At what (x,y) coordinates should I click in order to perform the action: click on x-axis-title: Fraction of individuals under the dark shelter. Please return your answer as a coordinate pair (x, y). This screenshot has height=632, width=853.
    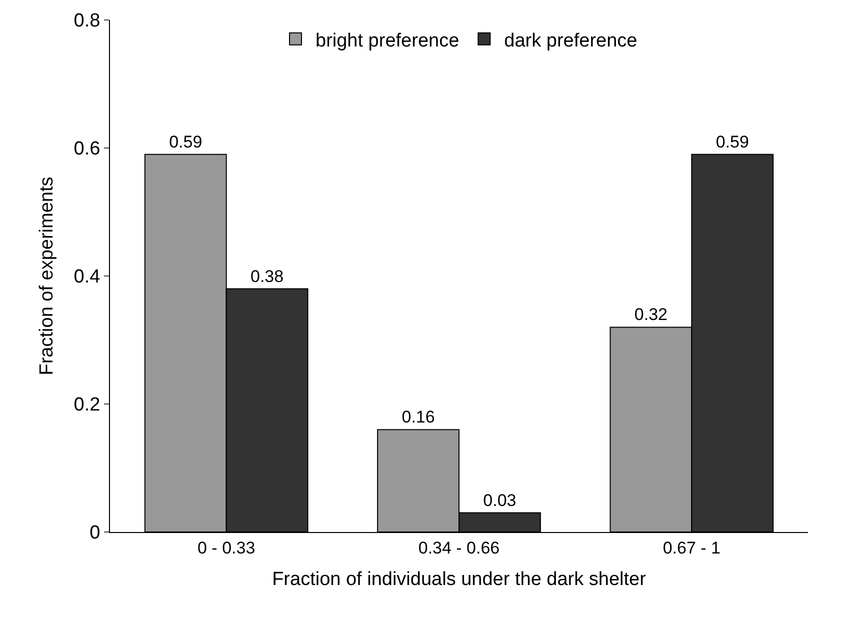
    Looking at the image, I should click on (459, 579).